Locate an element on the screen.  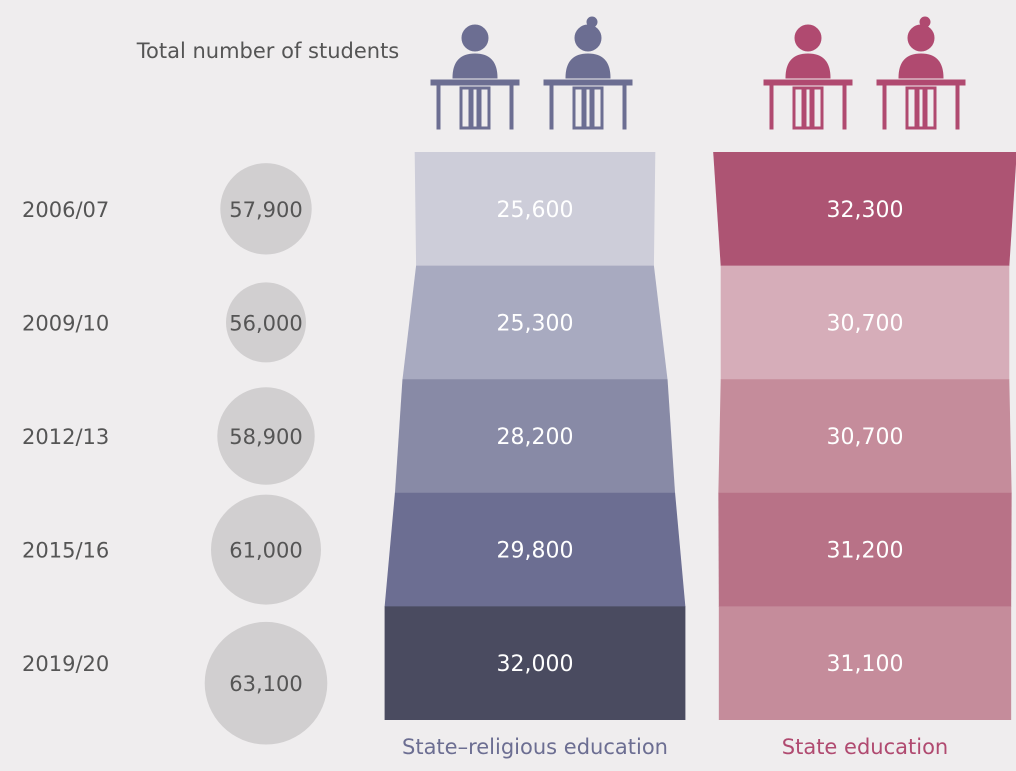
category-label: 2015/16 is located at coordinates (65, 551).